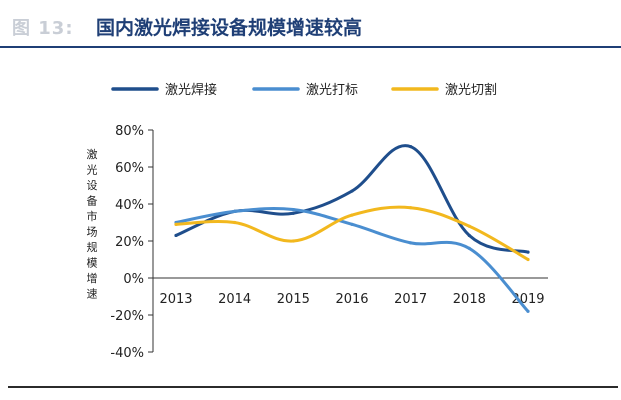 The width and height of the screenshot is (621, 400). Describe the element at coordinates (129, 205) in the screenshot. I see `y-tick-label: 40%` at that location.